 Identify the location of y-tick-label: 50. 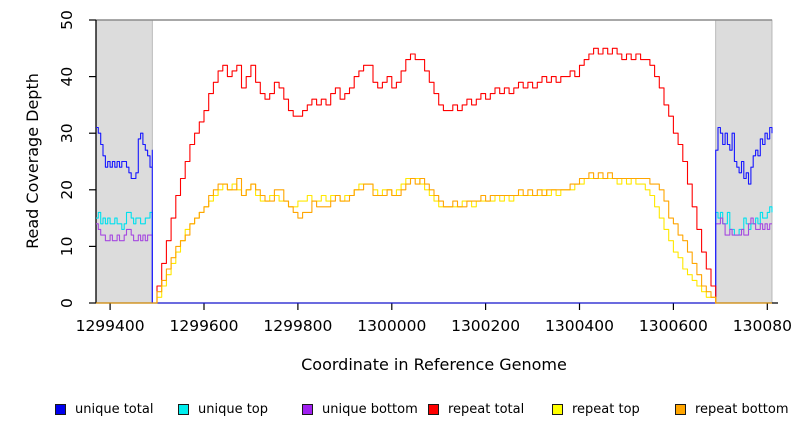
(67, 20).